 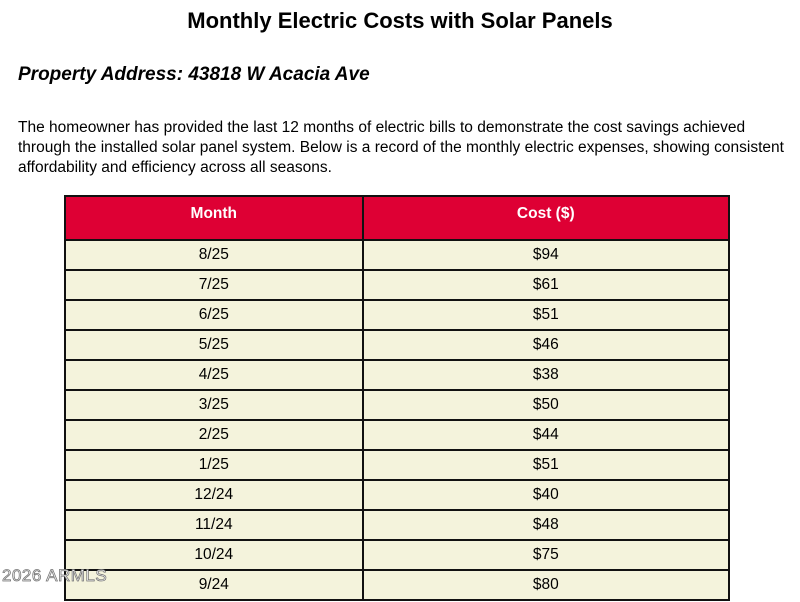 I want to click on page-title: Monthly Electric Costs with Solar Panels, so click(x=400, y=20).